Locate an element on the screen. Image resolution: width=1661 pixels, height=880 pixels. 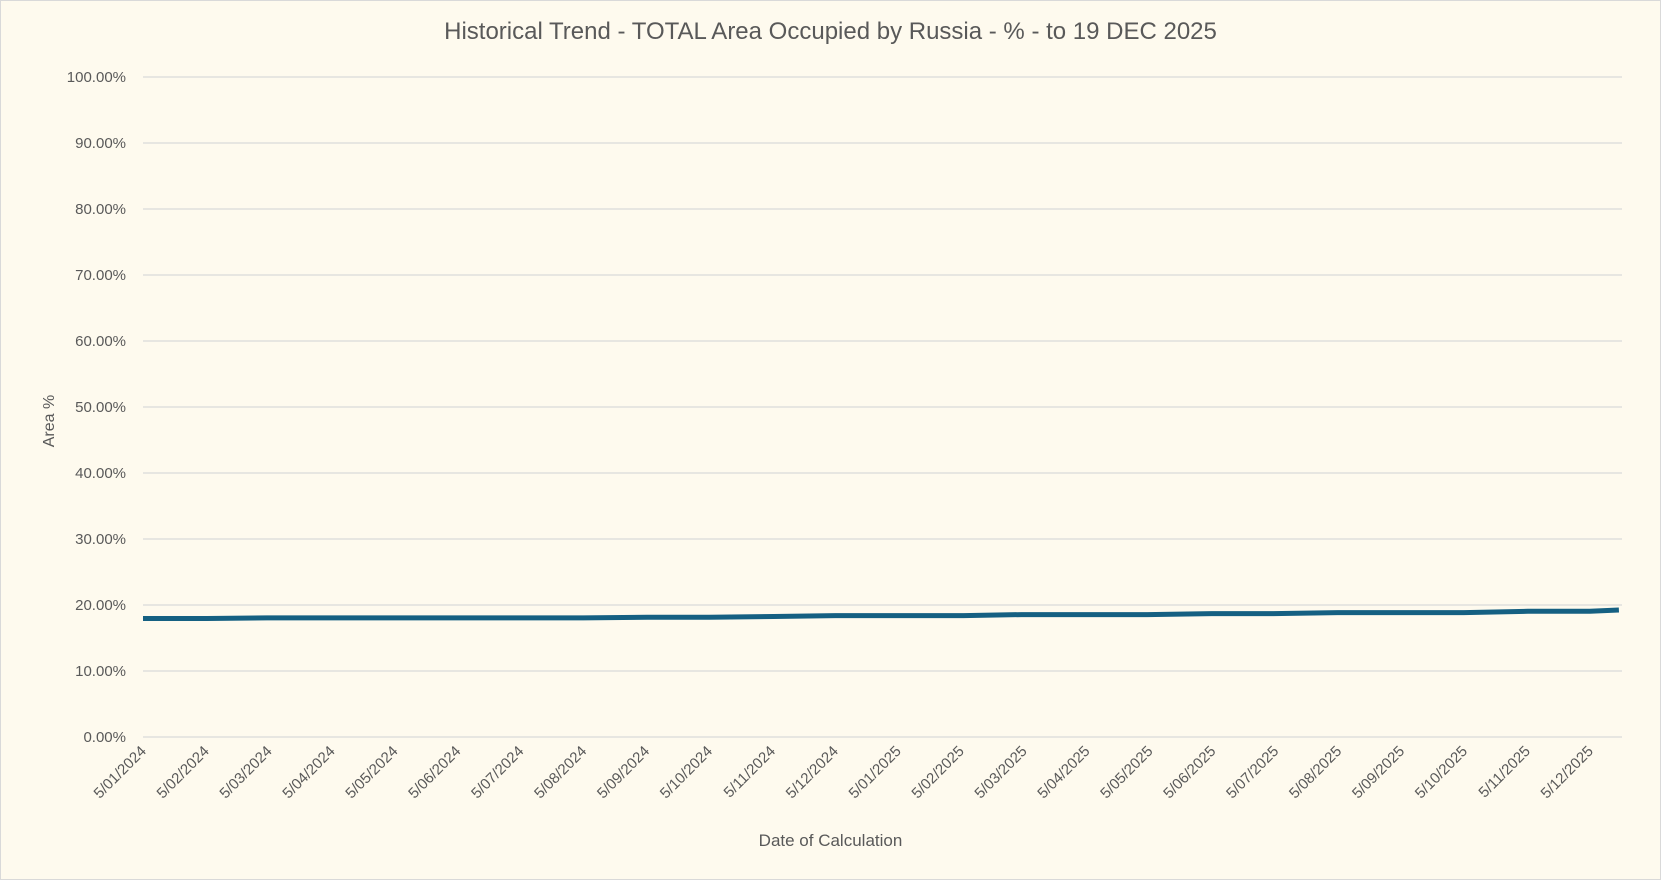
x-tick-label: 5/09/2024 is located at coordinates (623, 772).